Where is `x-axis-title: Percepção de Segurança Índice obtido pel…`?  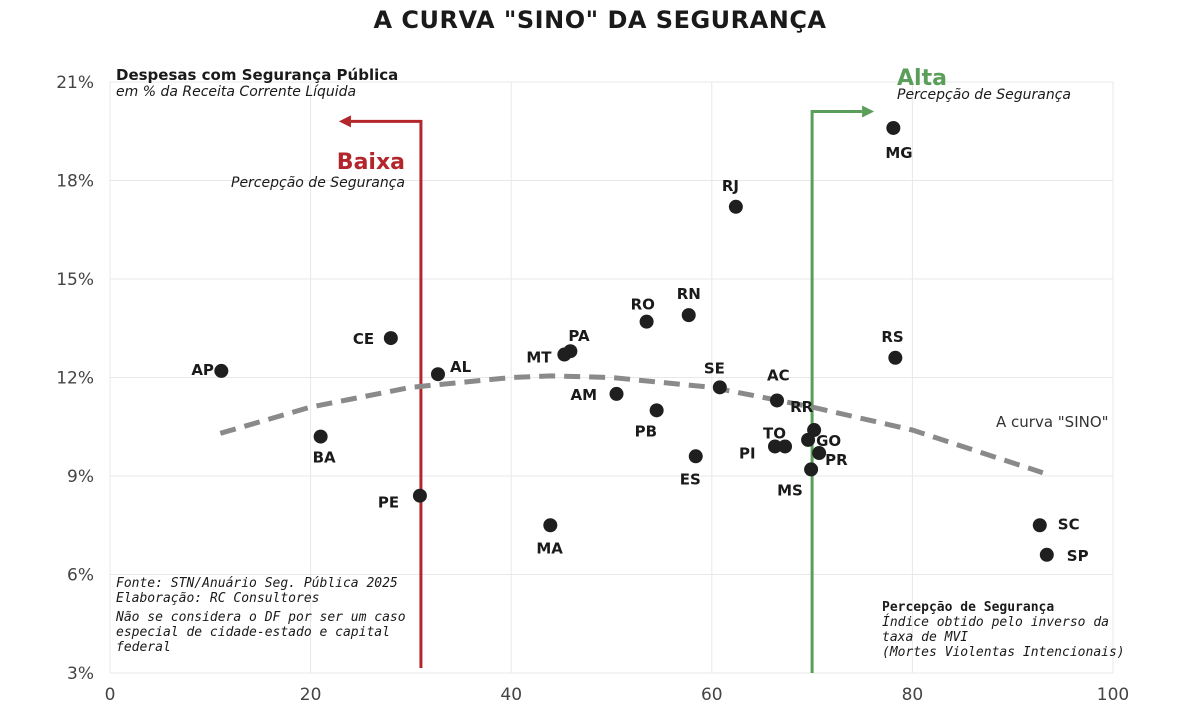
x-axis-title: Percepção de Segurança Índice obtido pel… is located at coordinates (1003, 630).